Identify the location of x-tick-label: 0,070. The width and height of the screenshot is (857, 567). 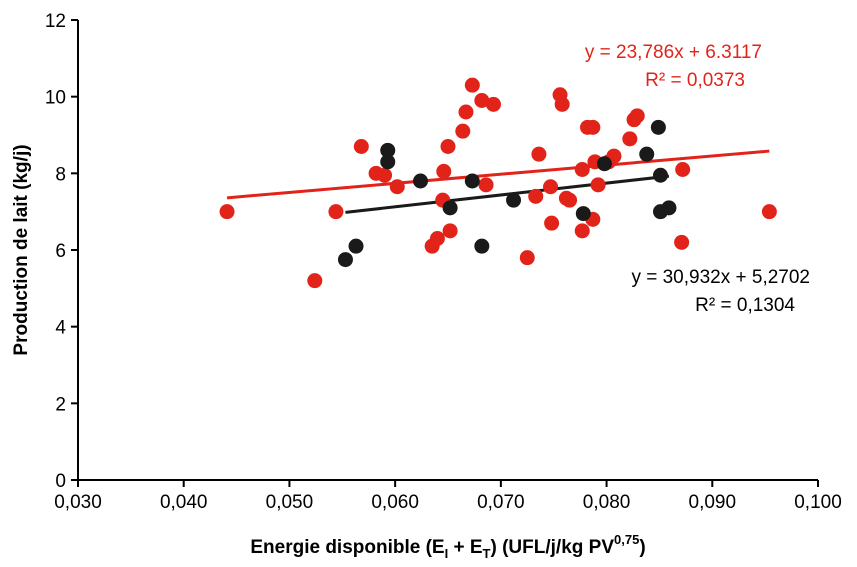
(501, 502).